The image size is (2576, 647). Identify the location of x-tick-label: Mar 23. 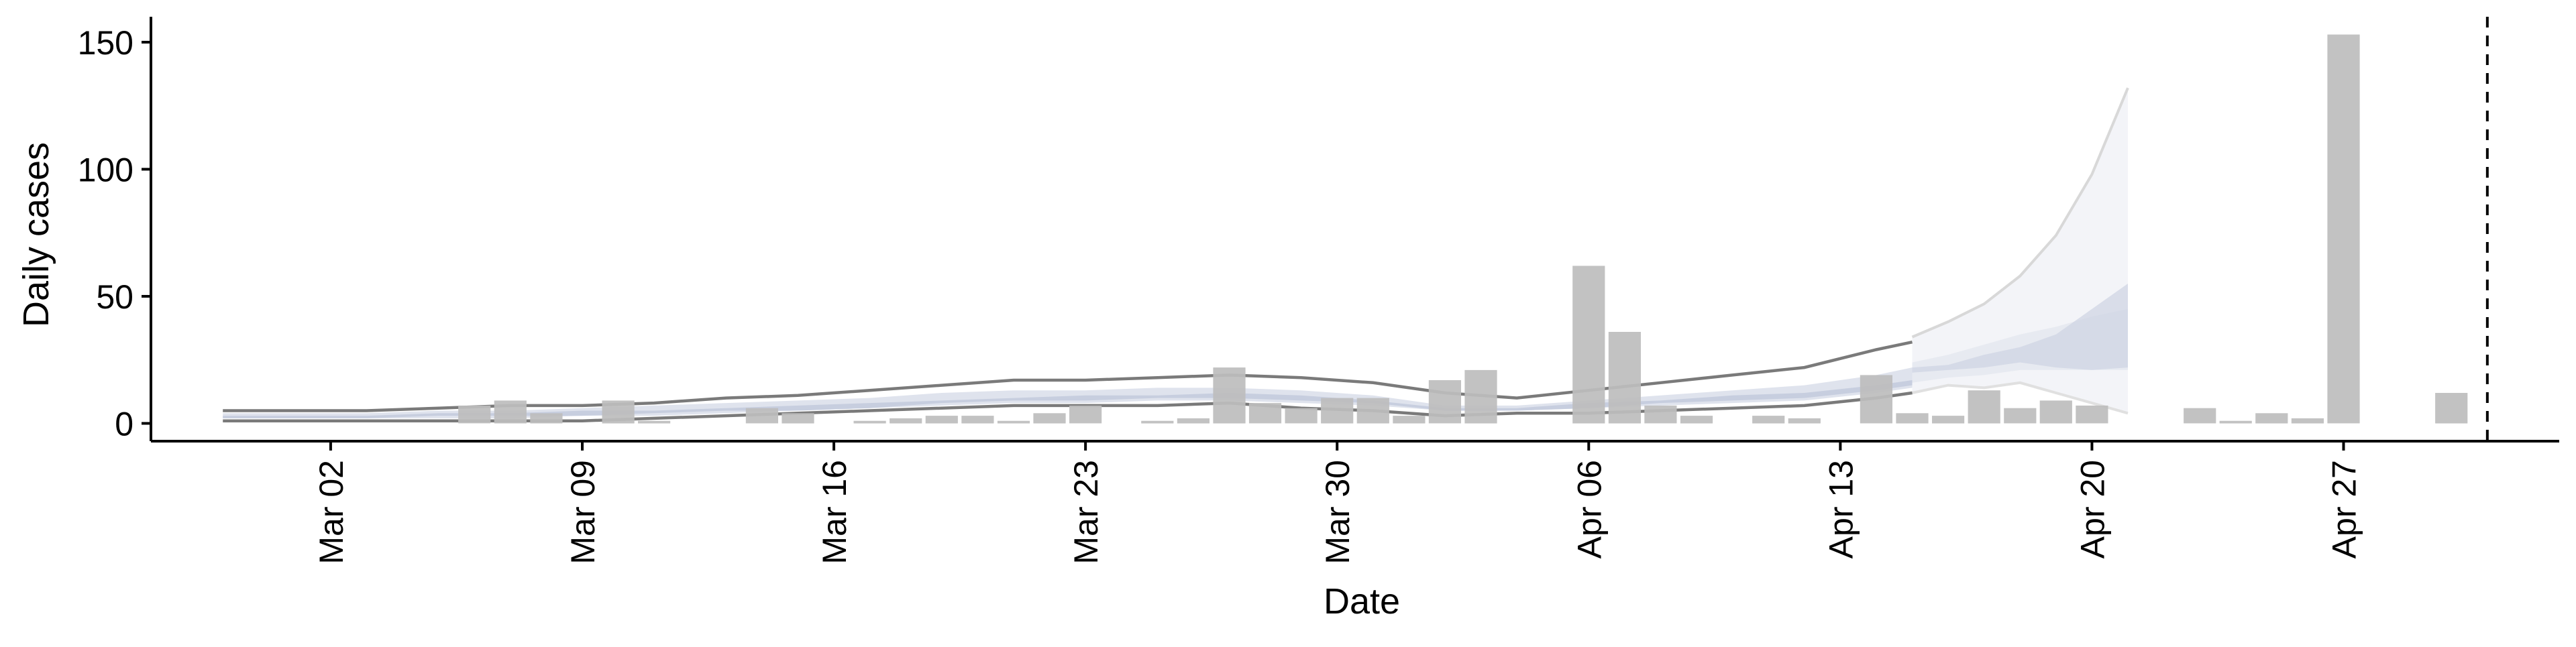
(1086, 512).